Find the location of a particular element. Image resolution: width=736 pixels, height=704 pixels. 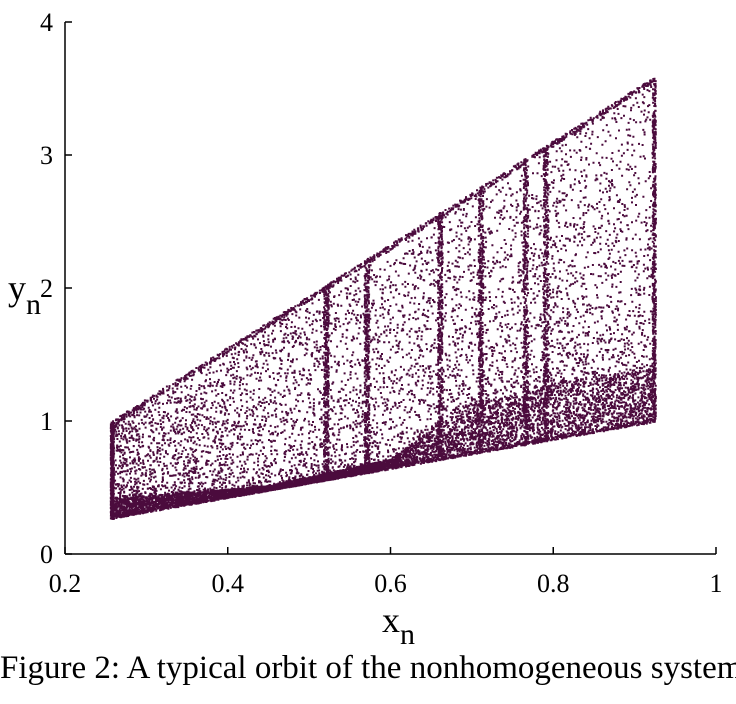

x-axis-label: xn is located at coordinates (398, 625).